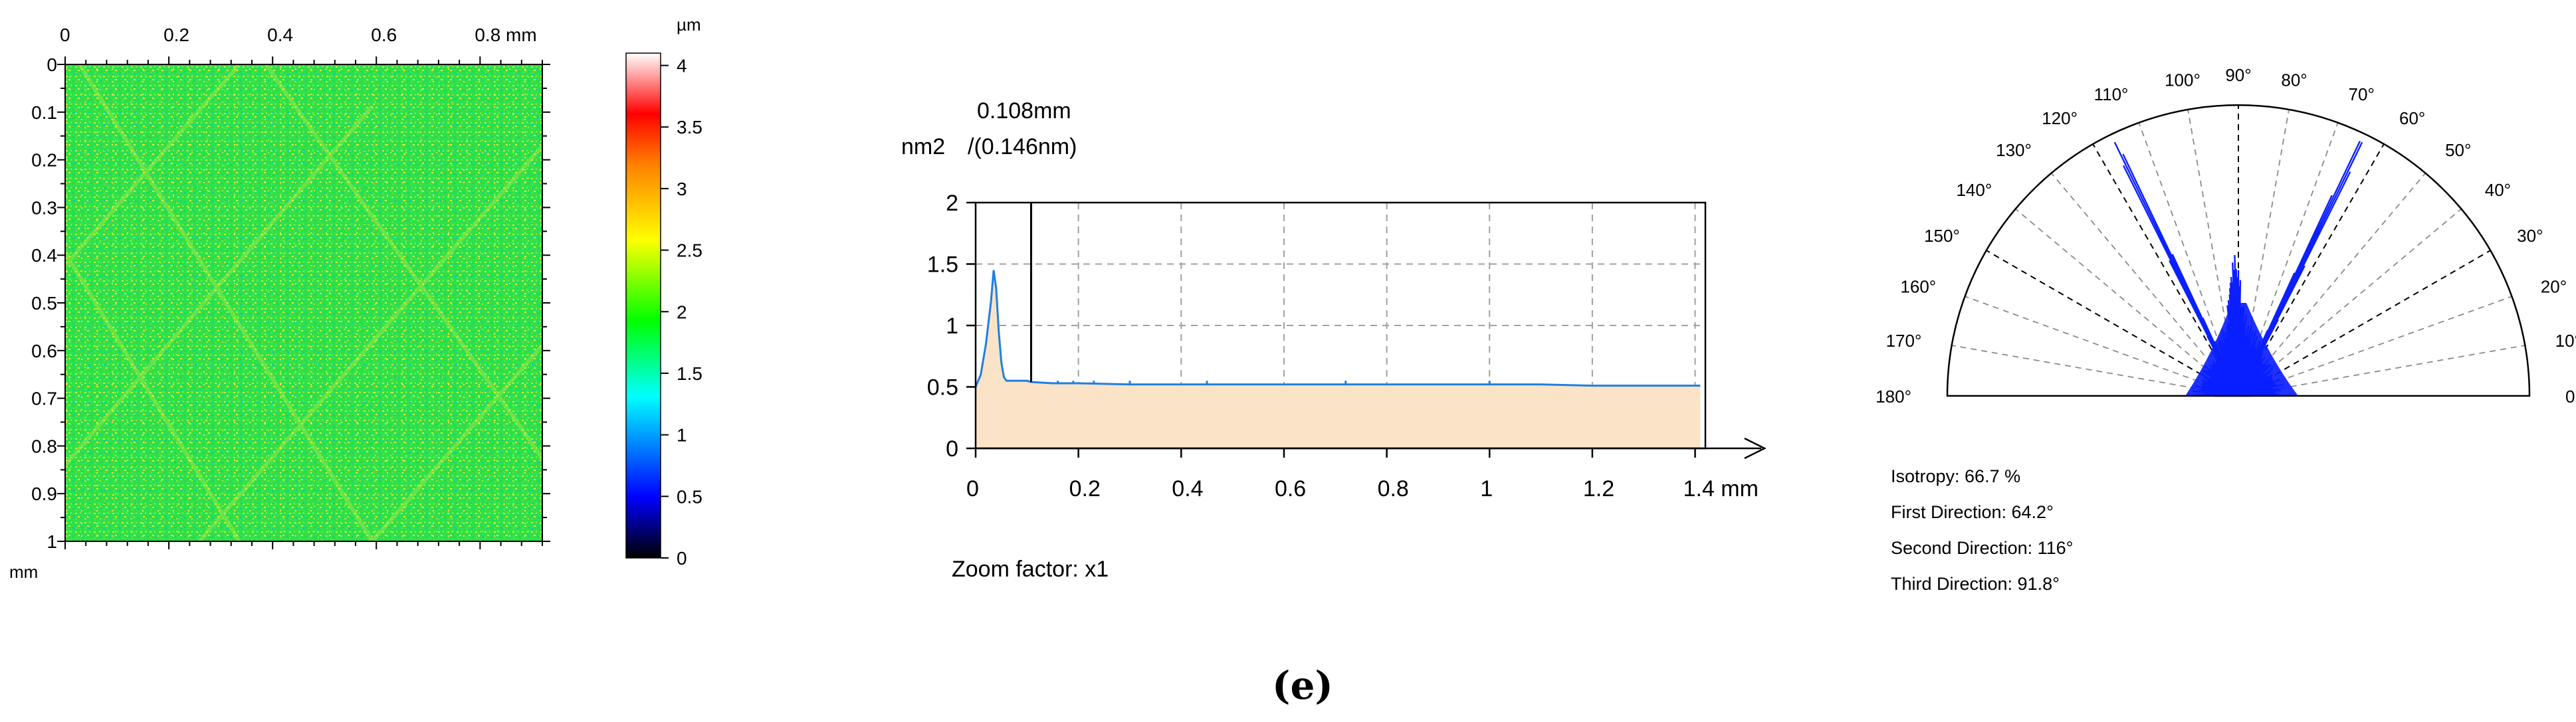  I want to click on polar-angle-label: 50°, so click(2458, 150).